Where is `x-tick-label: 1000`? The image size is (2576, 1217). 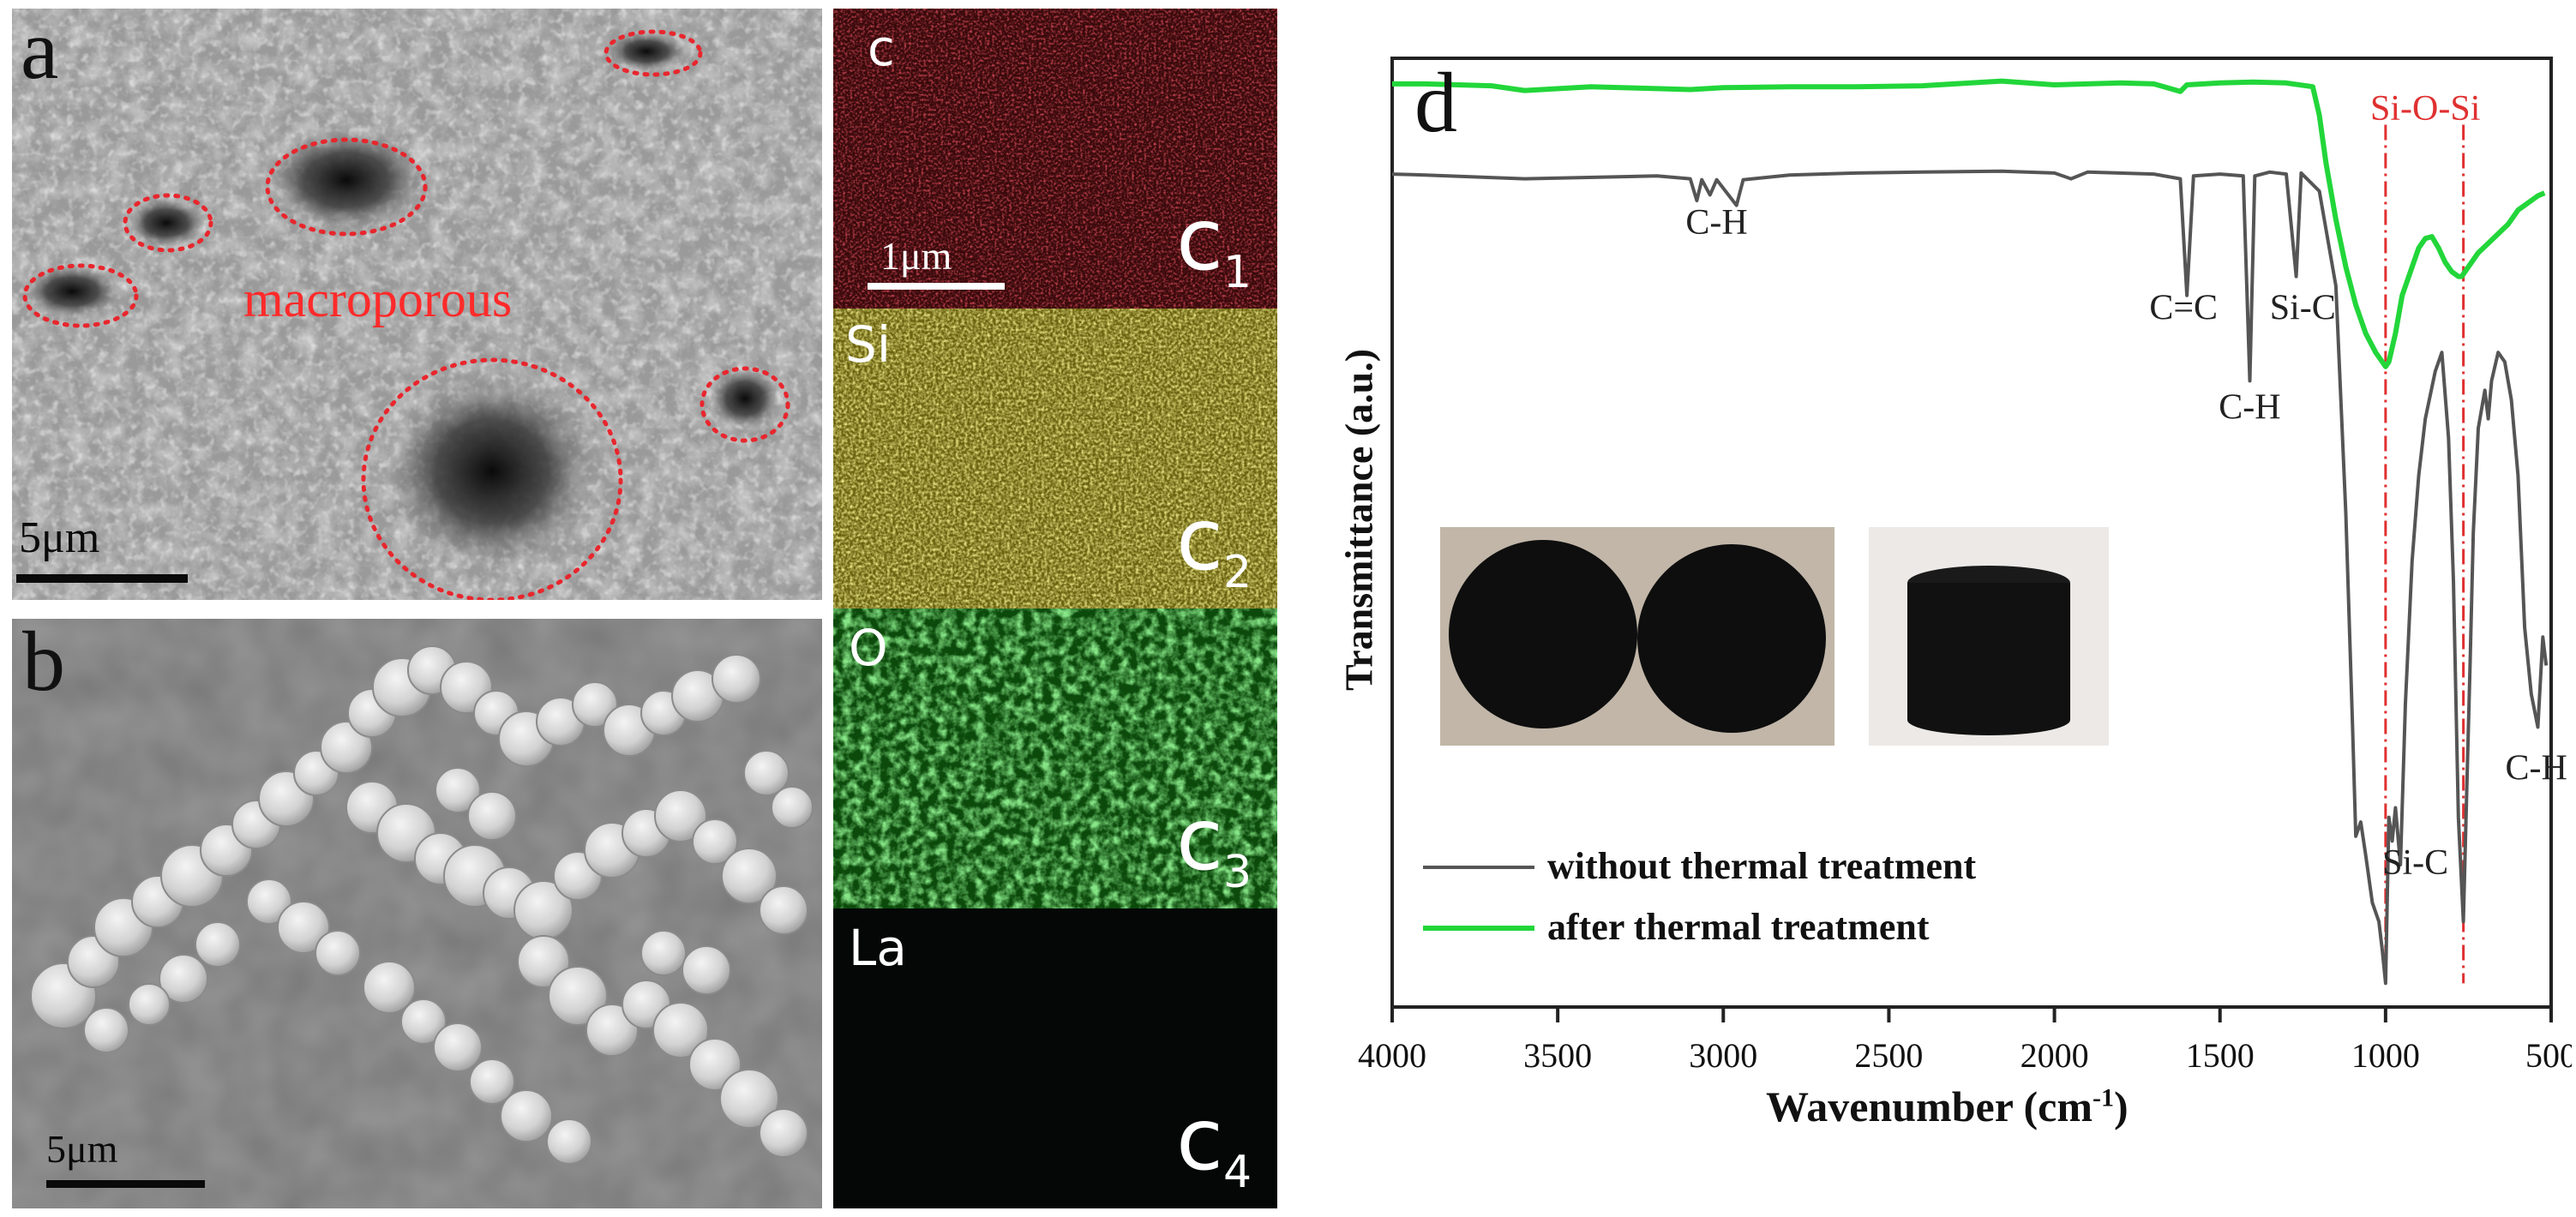
x-tick-label: 1000 is located at coordinates (2385, 1055).